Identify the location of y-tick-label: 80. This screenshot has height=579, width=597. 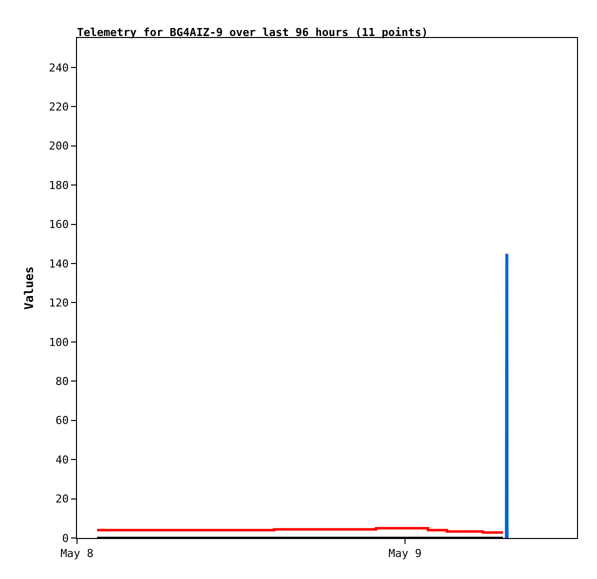
(62, 381).